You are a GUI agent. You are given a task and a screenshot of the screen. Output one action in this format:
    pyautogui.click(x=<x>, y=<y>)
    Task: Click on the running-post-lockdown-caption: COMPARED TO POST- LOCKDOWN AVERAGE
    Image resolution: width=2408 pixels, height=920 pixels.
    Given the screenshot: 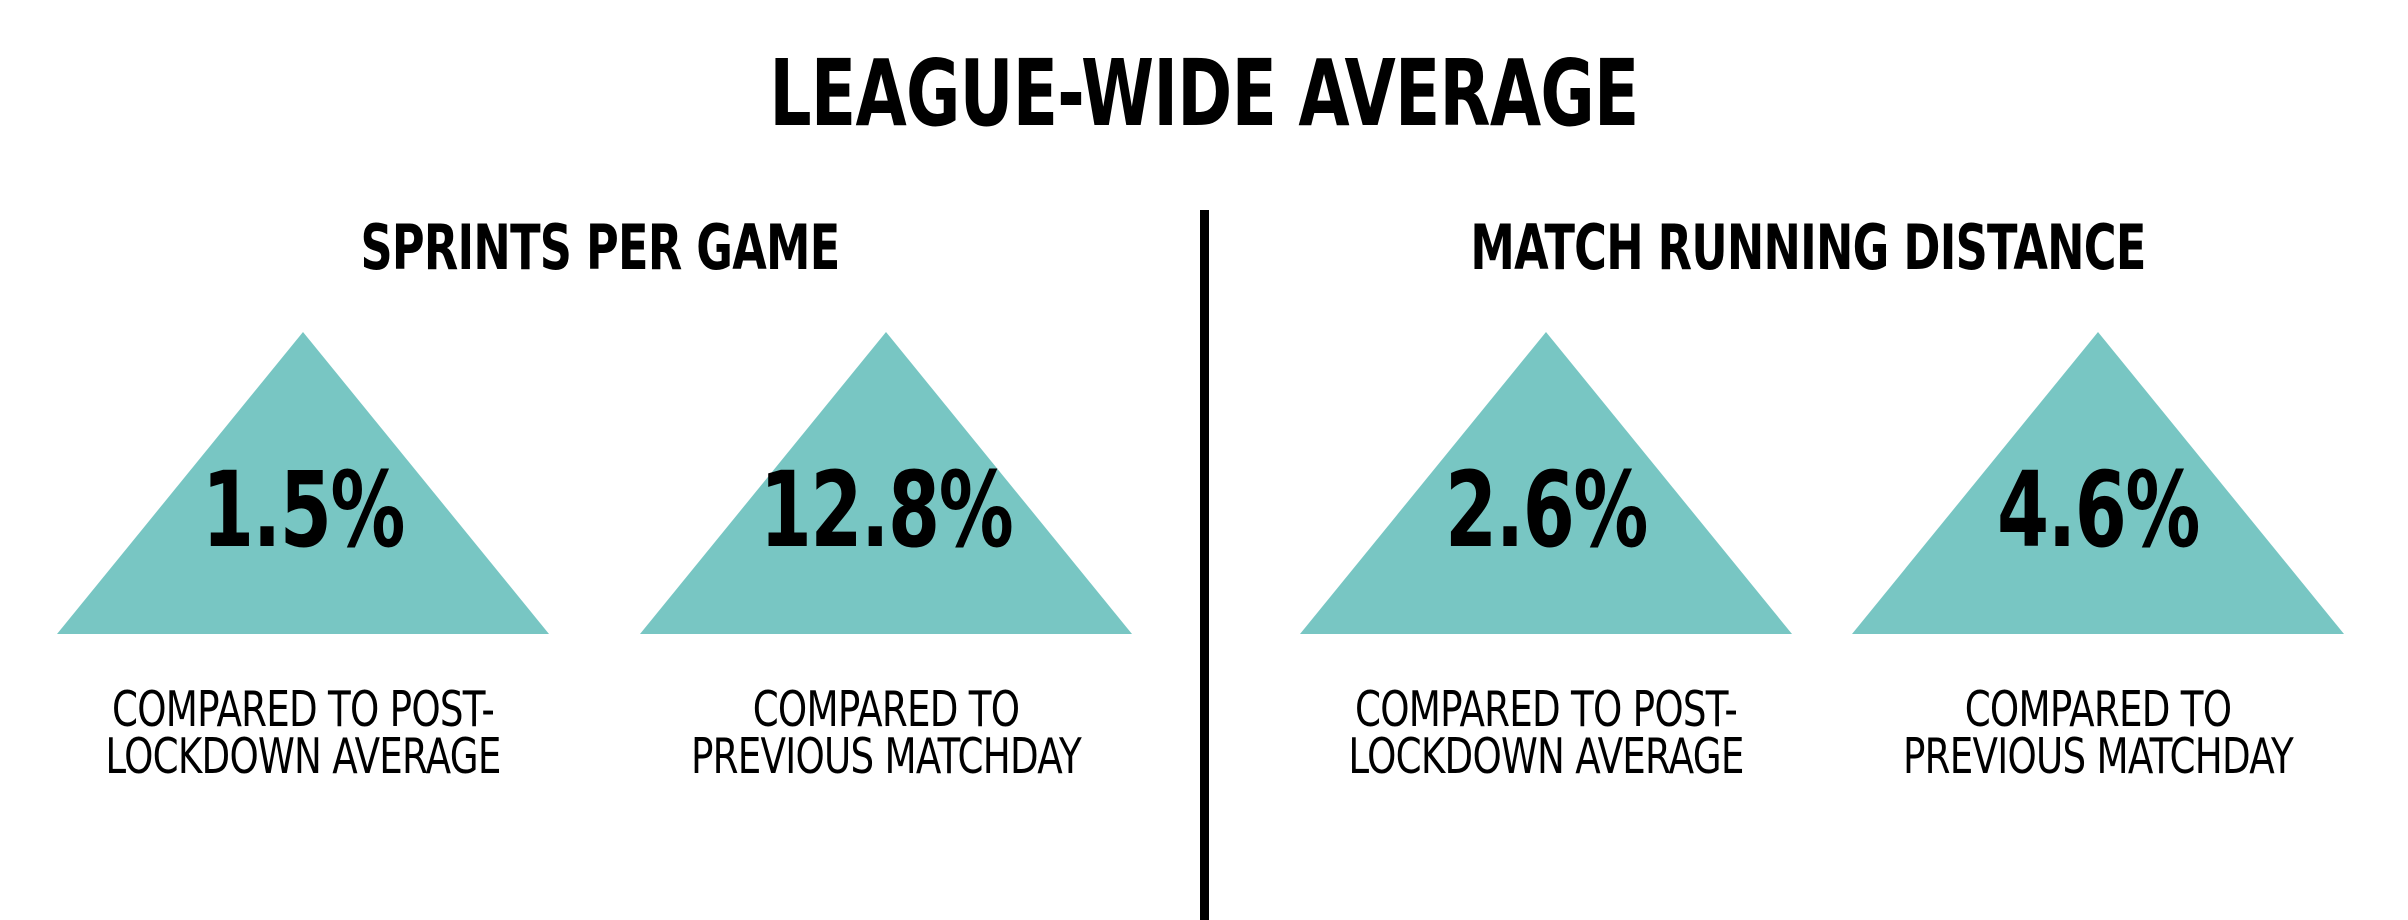 What is the action you would take?
    pyautogui.click(x=1546, y=733)
    